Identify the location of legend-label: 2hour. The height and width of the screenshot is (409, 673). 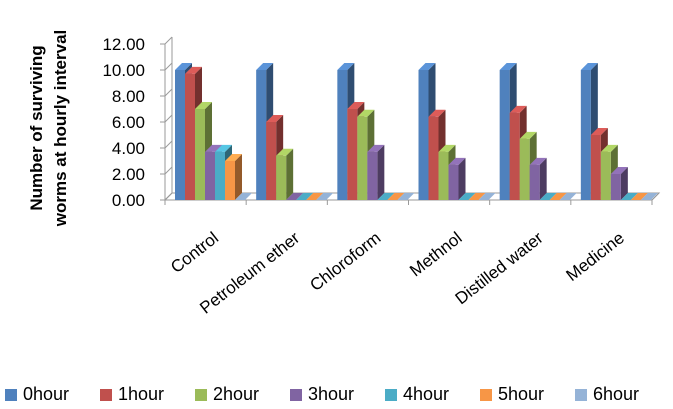
(236, 394).